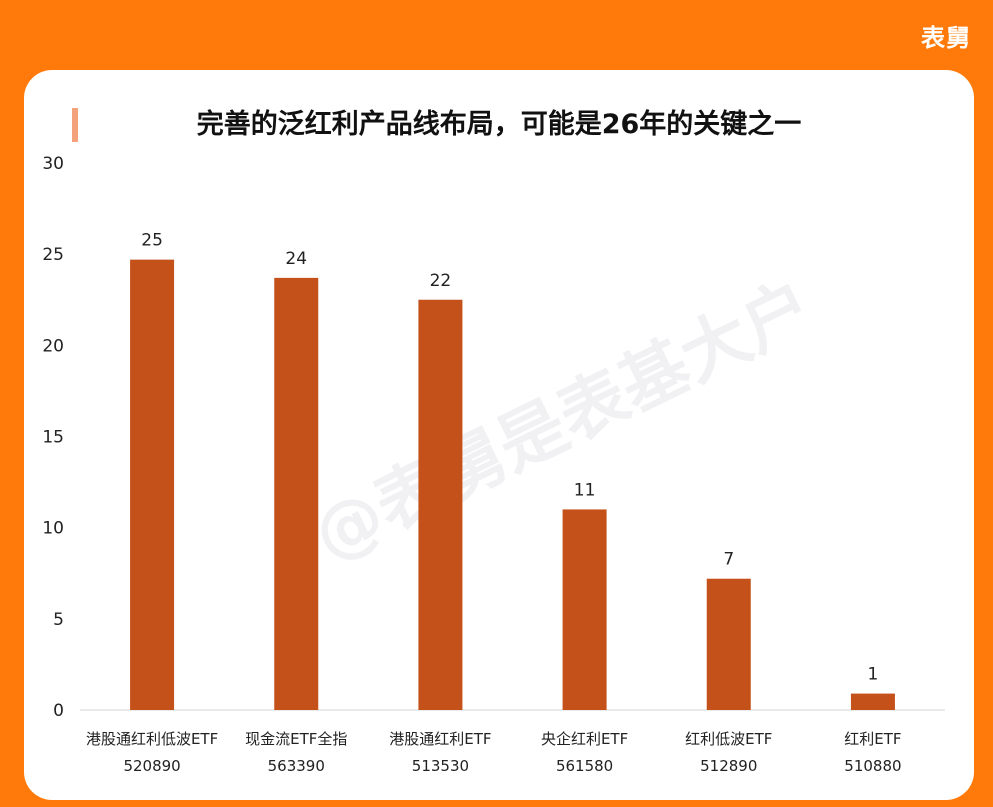 This screenshot has width=993, height=807. Describe the element at coordinates (440, 739) in the screenshot. I see `x-tick-label: 港股通红利ETF` at that location.